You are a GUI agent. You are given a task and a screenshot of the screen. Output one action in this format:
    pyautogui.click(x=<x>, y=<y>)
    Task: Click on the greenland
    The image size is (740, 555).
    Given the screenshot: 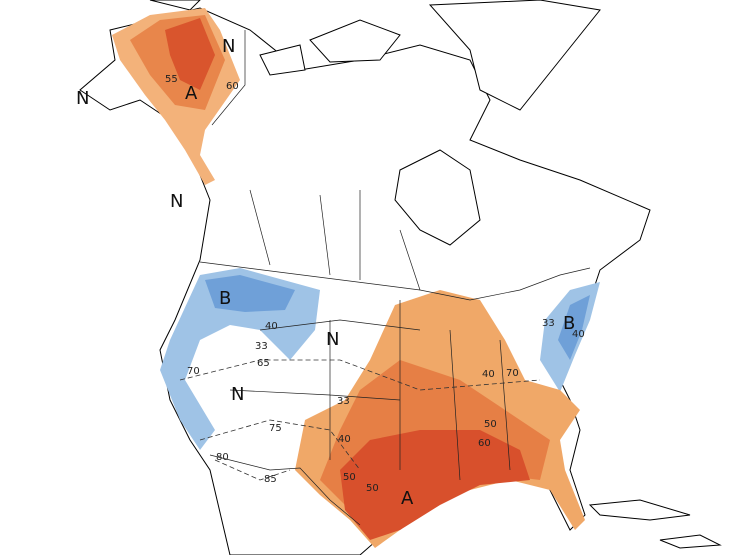 What is the action you would take?
    pyautogui.click(x=514, y=55)
    